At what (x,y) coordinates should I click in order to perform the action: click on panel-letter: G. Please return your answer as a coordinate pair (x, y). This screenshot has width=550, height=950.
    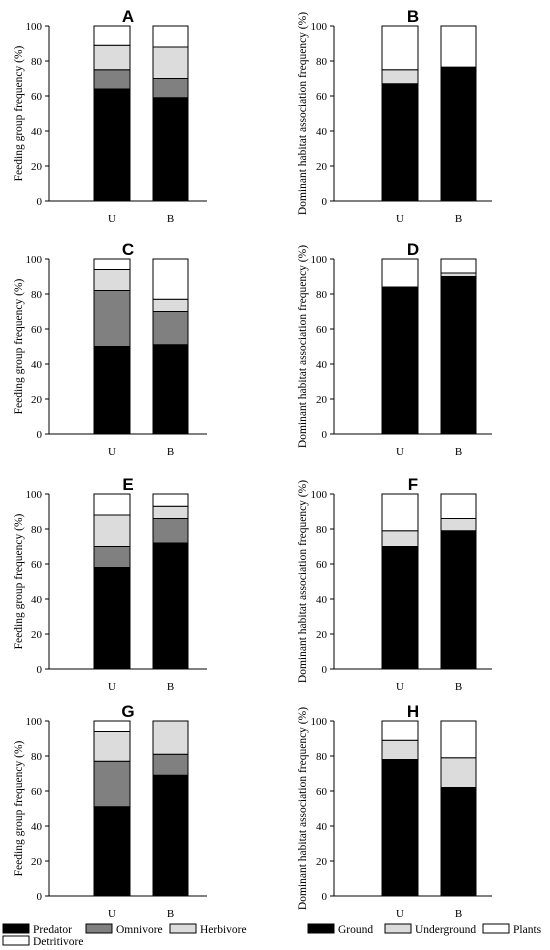
    Looking at the image, I should click on (127, 711).